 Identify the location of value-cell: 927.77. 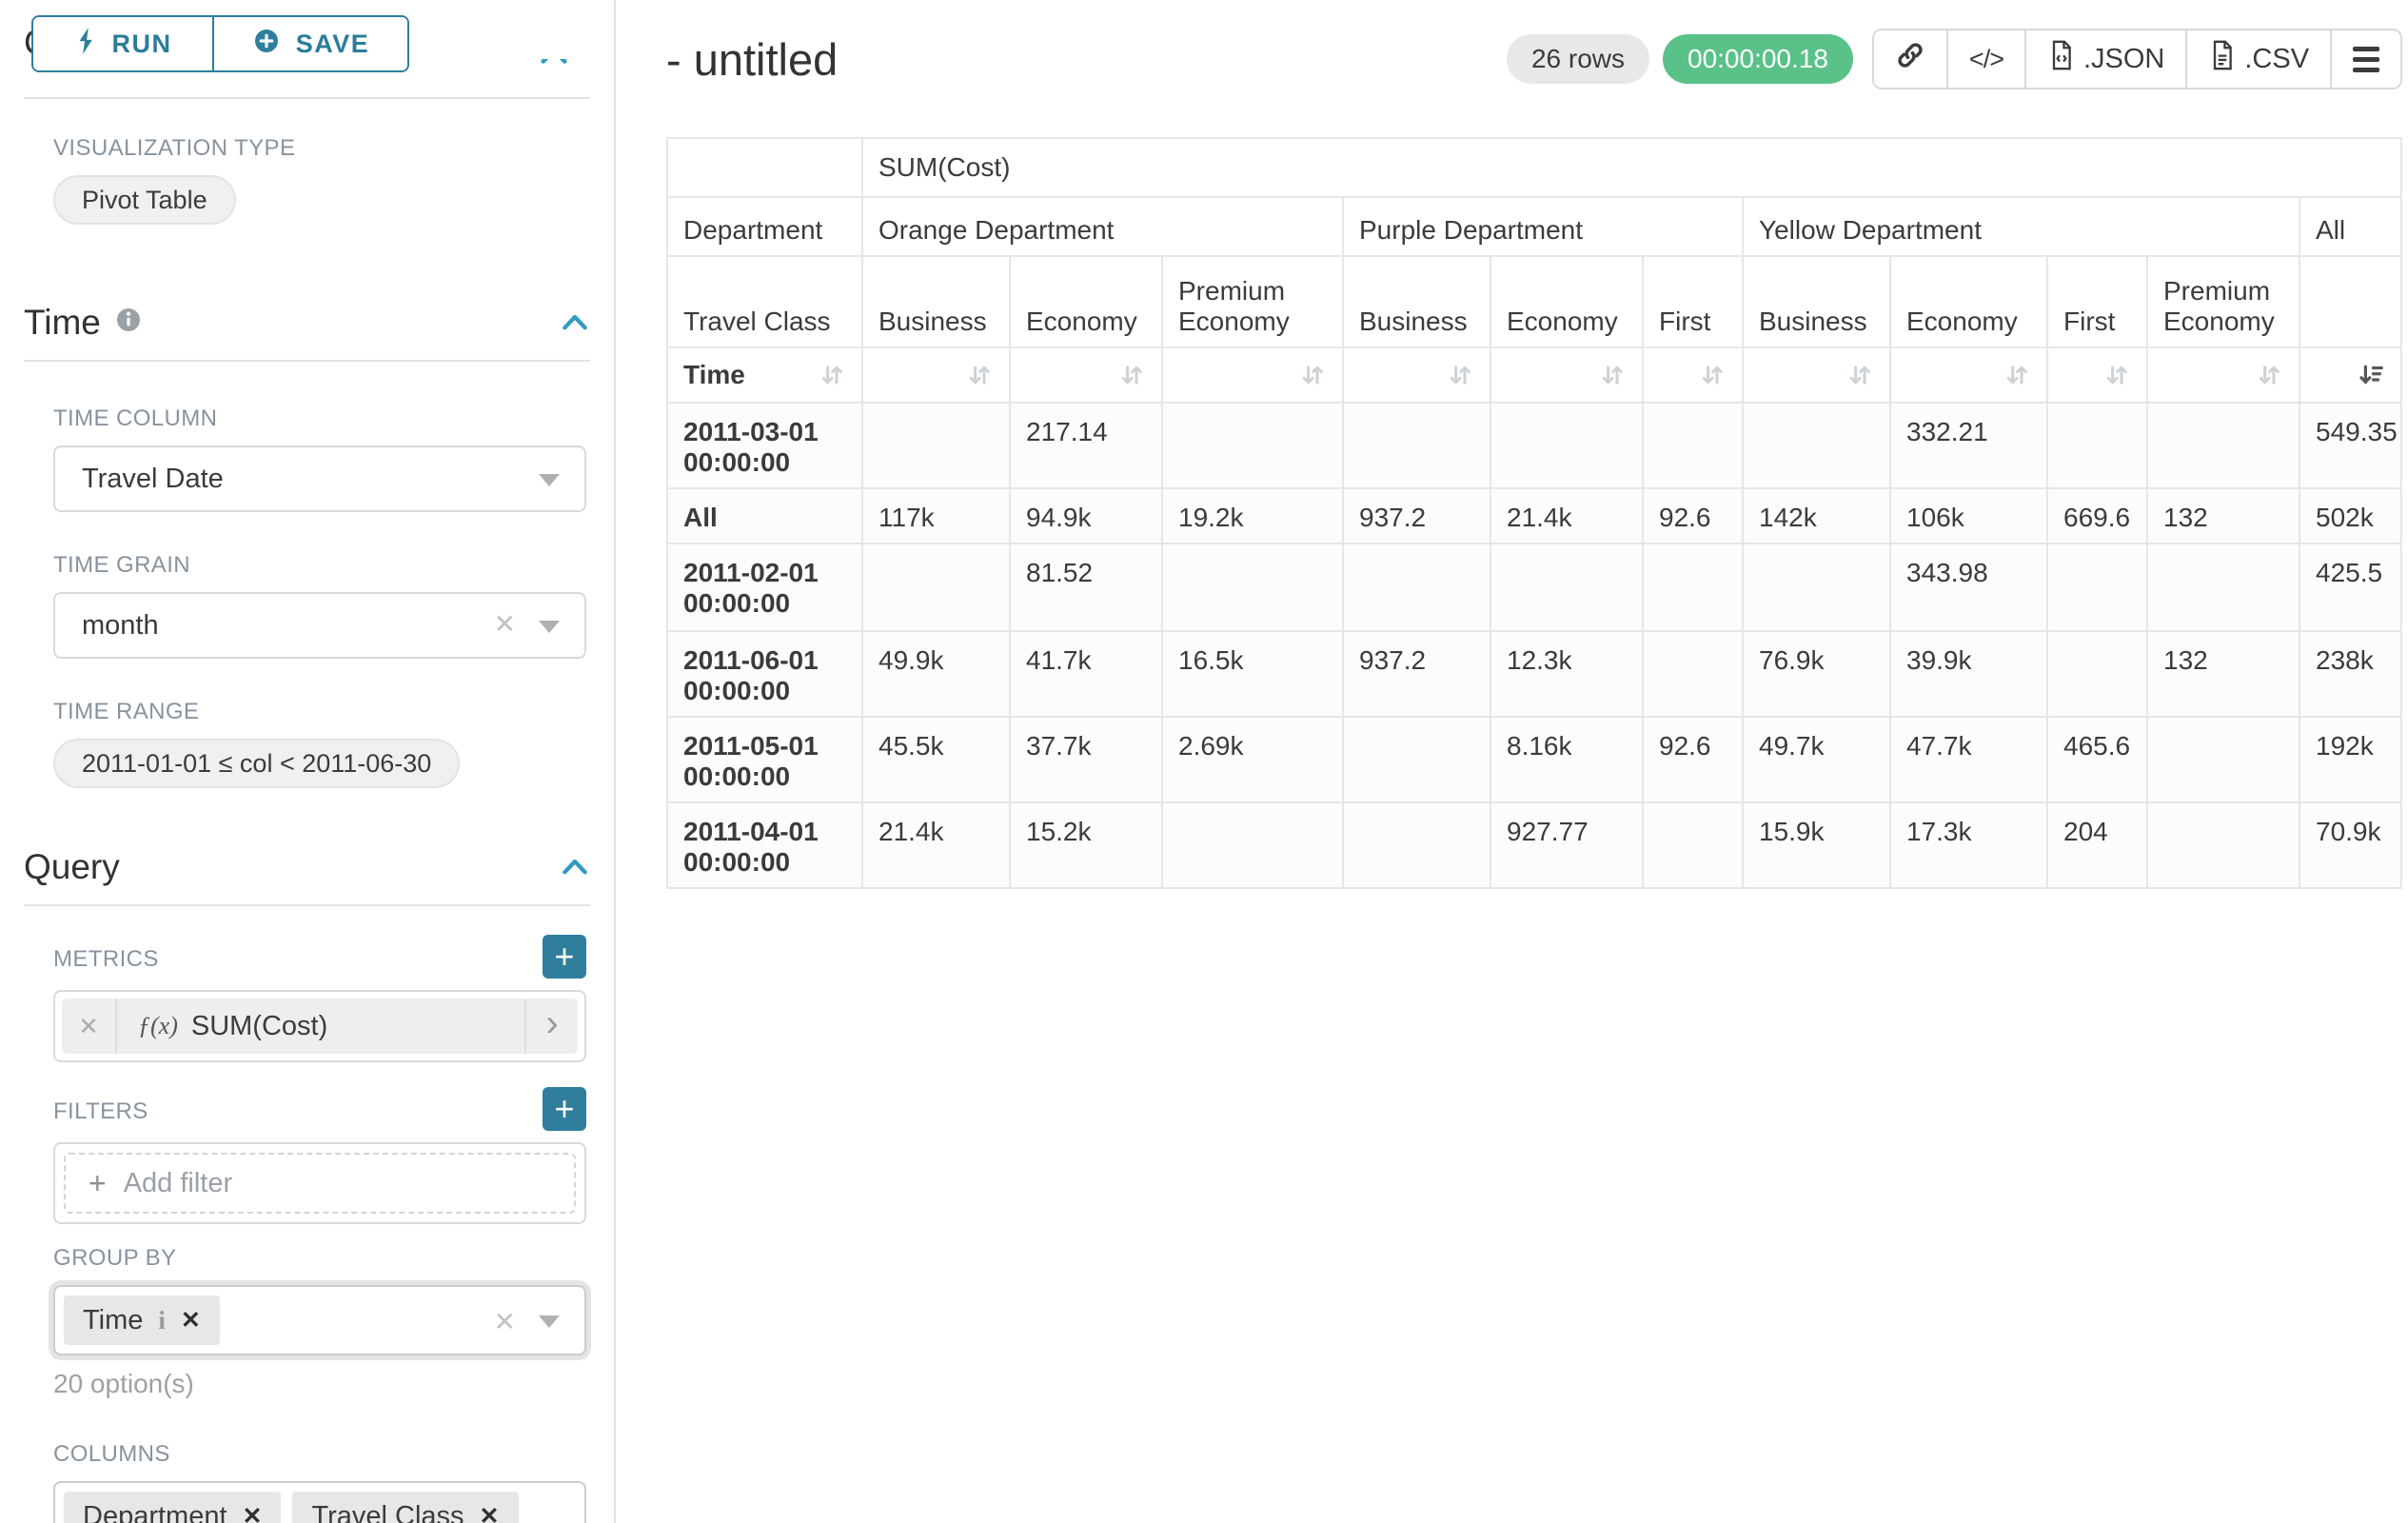
(1567, 845).